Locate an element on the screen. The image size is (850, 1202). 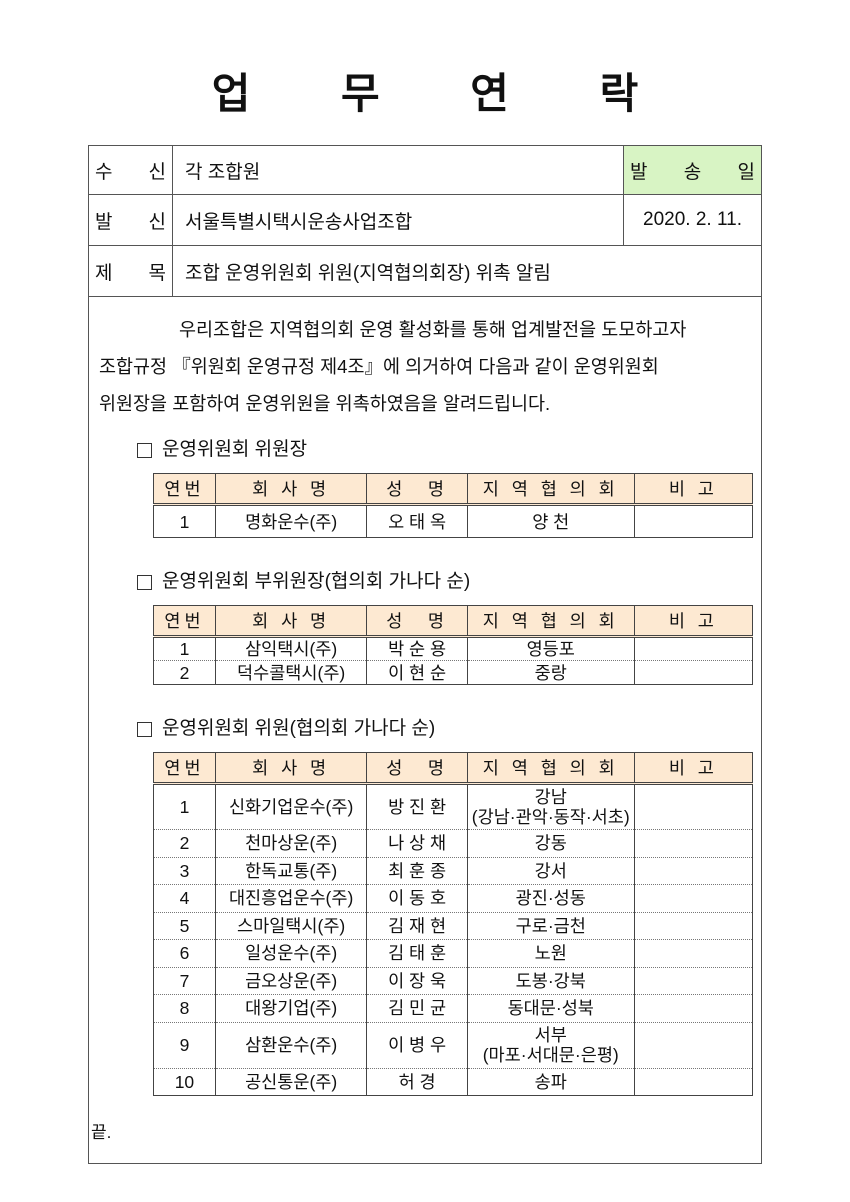
table-cell: 김 재 현 is located at coordinates (417, 926).